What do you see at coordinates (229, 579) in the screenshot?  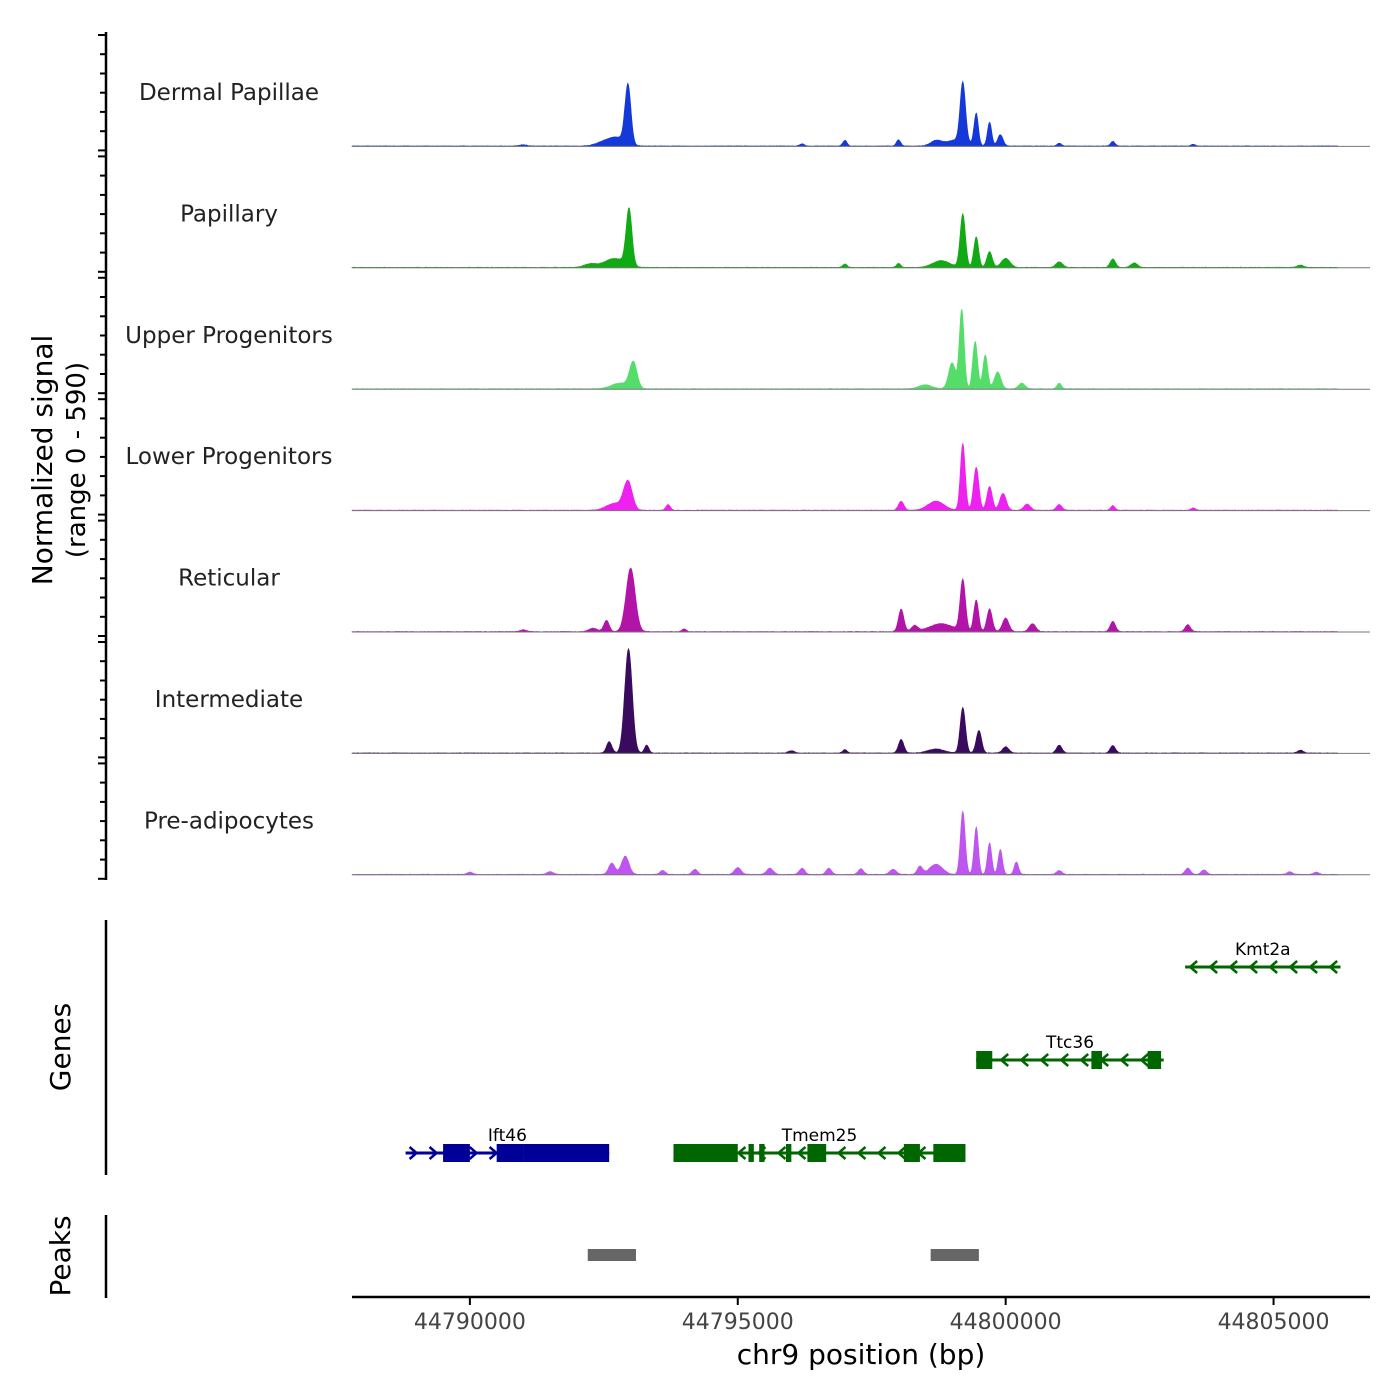 I see `panel-label: Reticular` at bounding box center [229, 579].